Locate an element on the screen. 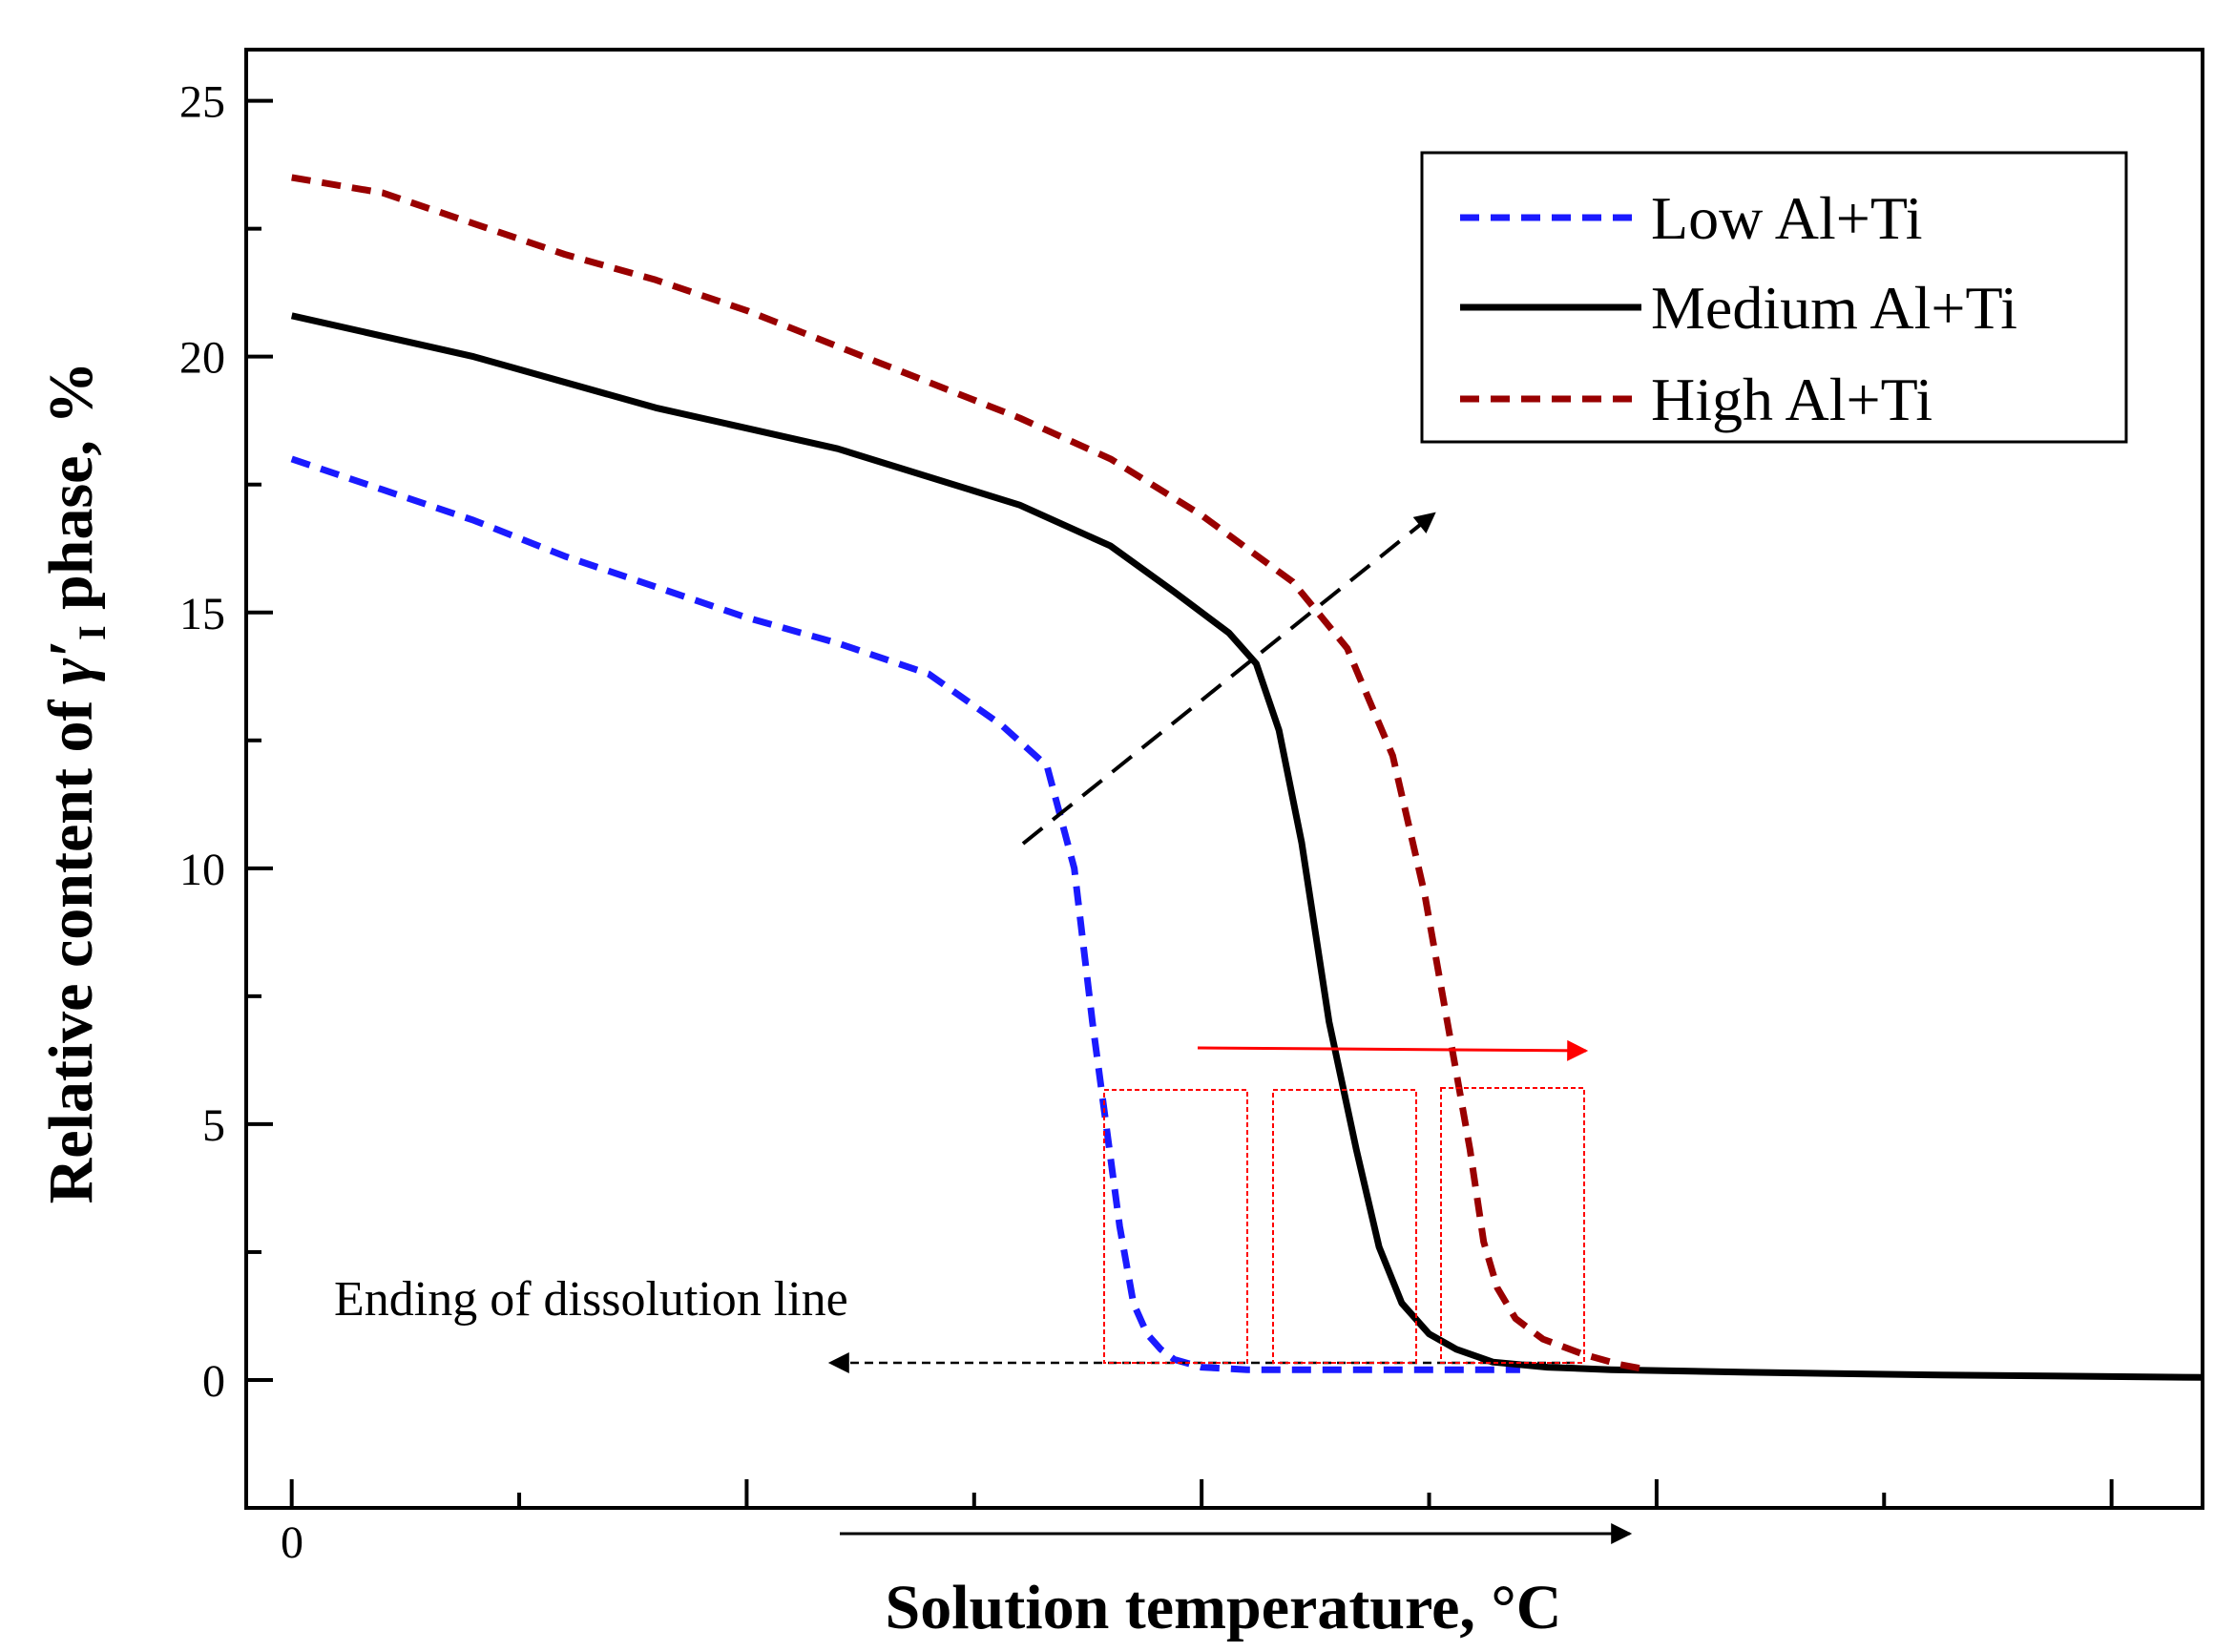 The width and height of the screenshot is (2214, 1652). legend: Low Al+Ti Medium Al+Ti High Al+Ti is located at coordinates (1774, 297).